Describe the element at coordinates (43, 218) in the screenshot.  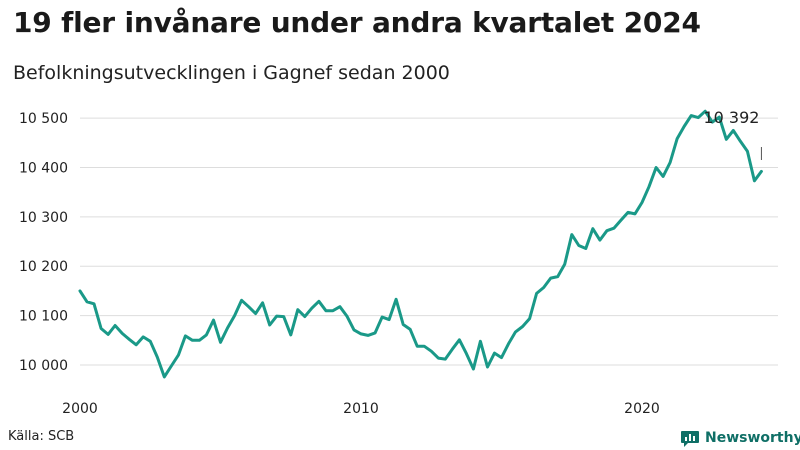
I see `y-tick-label: 10 300` at that location.